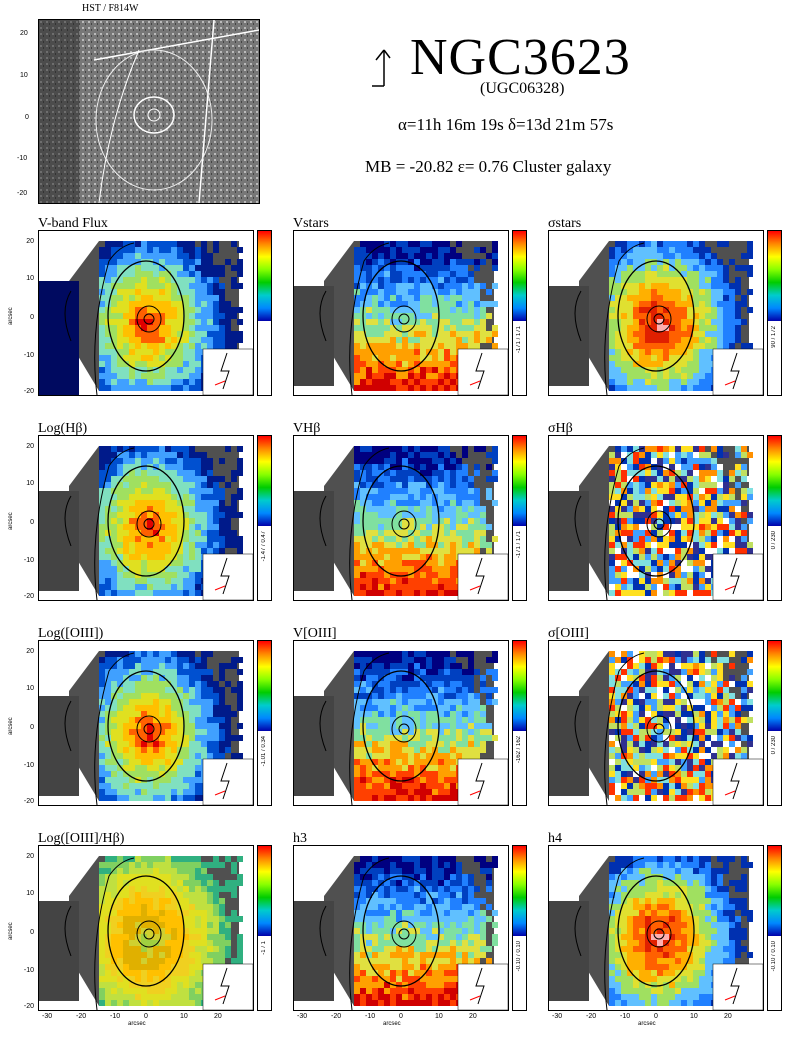 This screenshot has height=1045, width=789. I want to click on colorbar: -1 / 1, so click(264, 928).